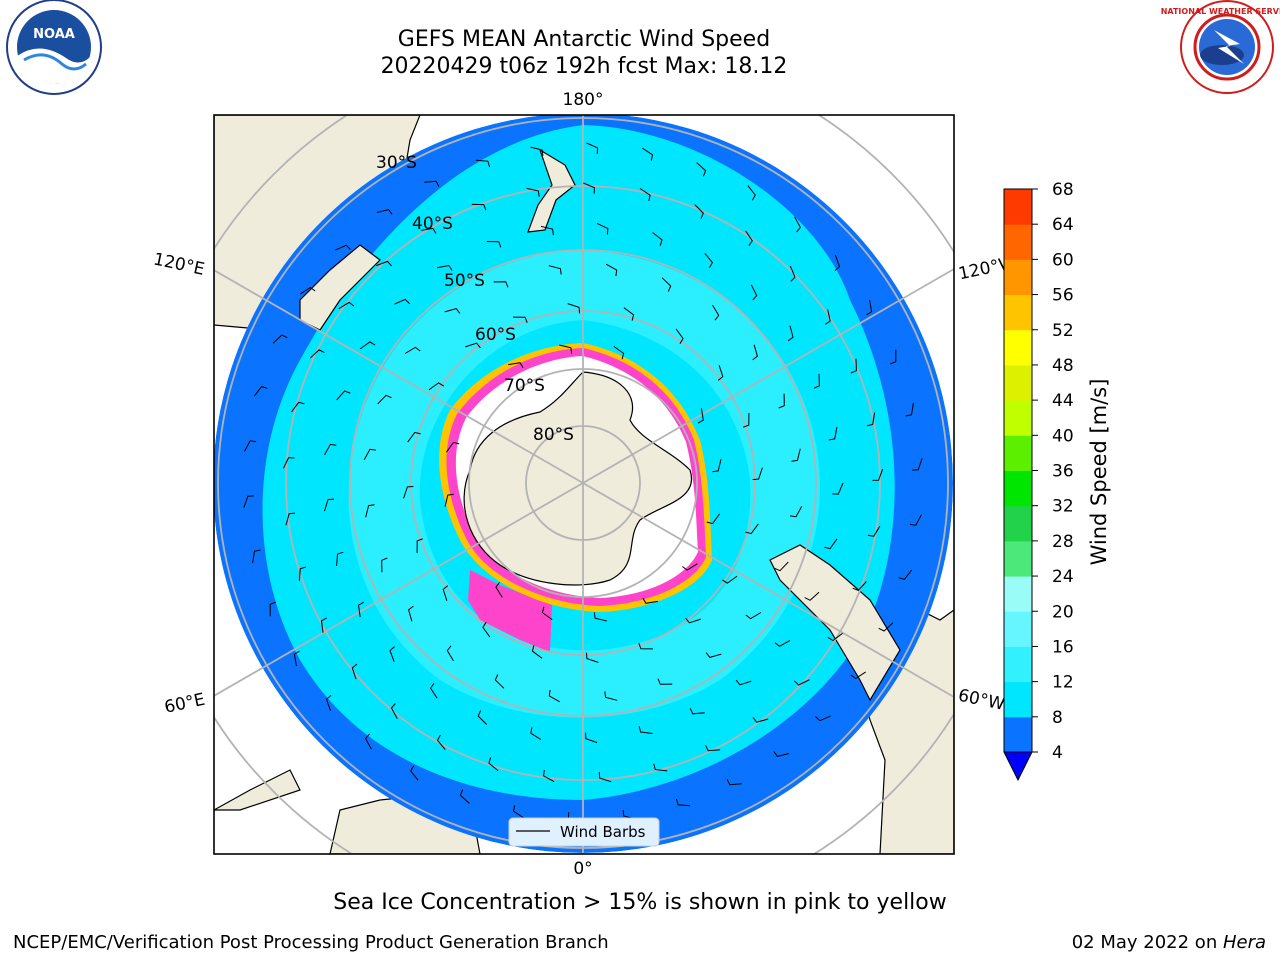  I want to click on map-legend: Wind Barbs, so click(584, 832).